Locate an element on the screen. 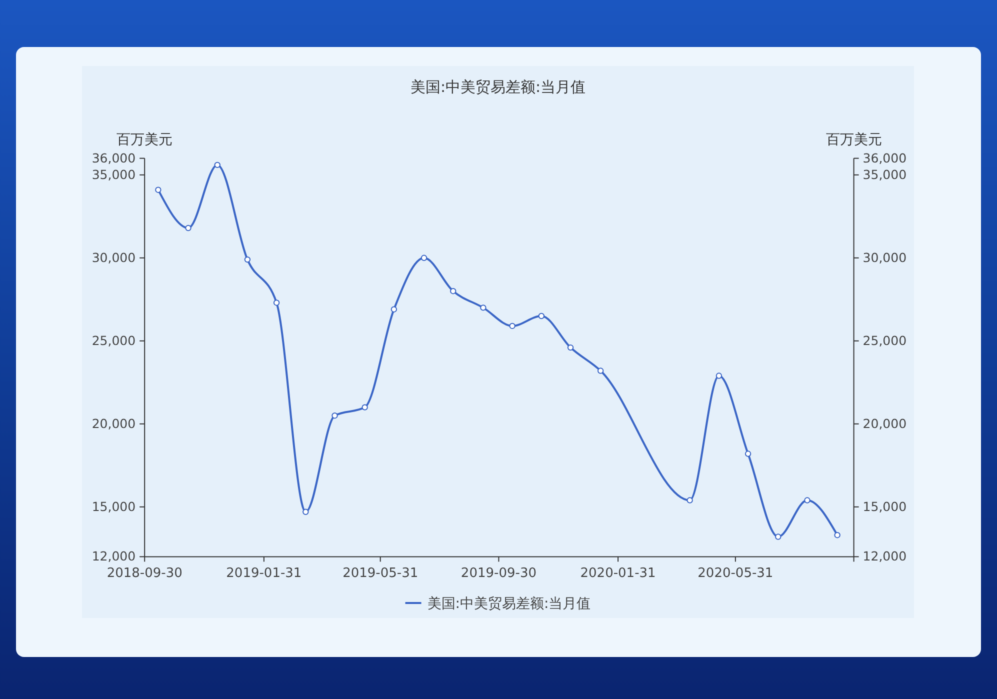 The height and width of the screenshot is (699, 997). x-tick-label: 2019-09-30 is located at coordinates (498, 573).